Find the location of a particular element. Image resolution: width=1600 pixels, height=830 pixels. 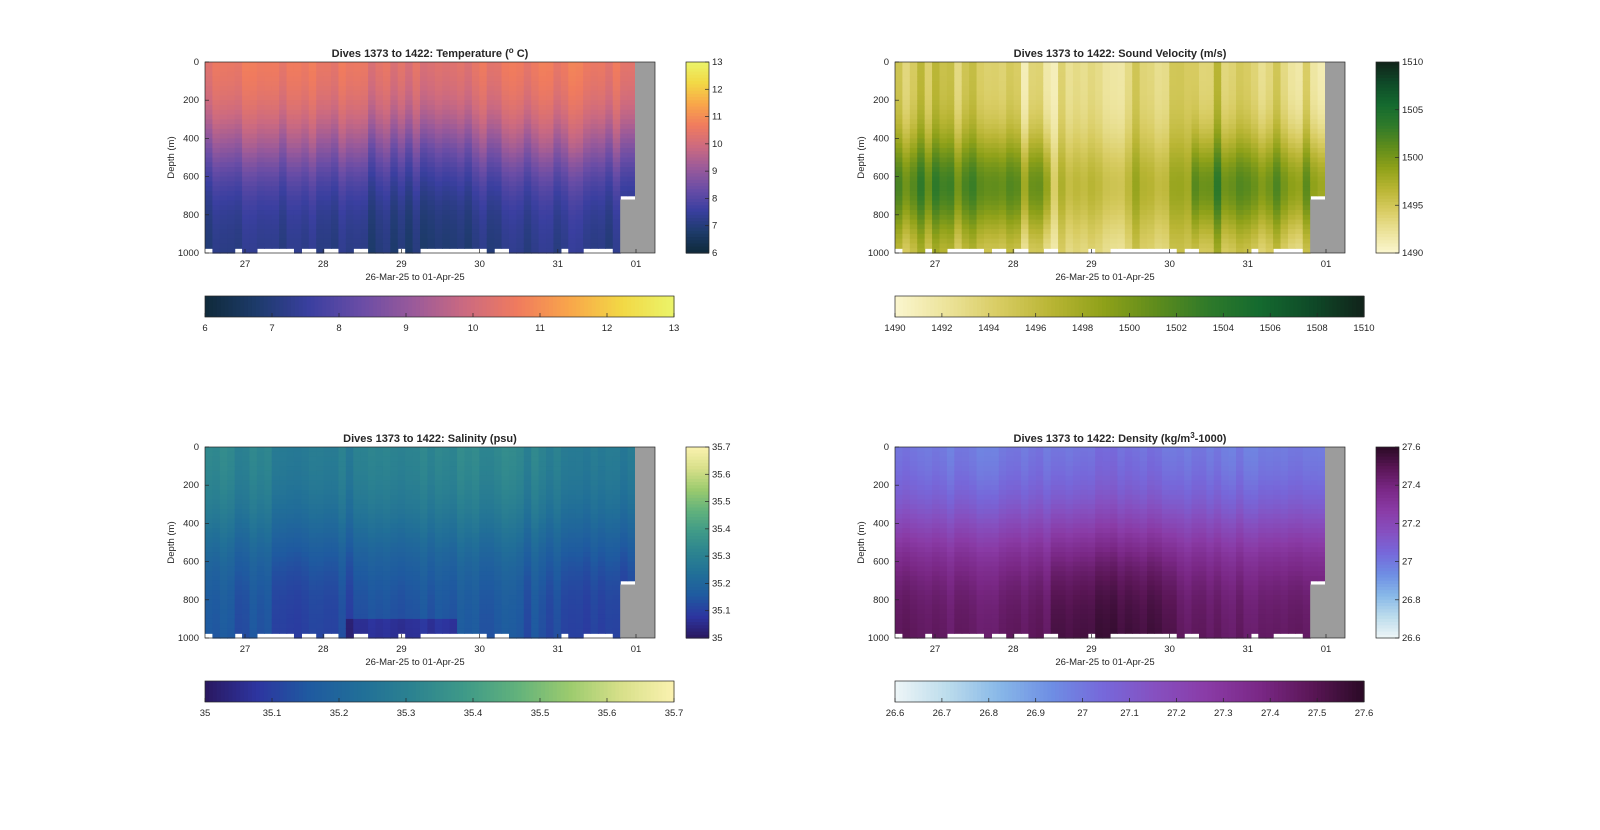

chart-title: Dives 1373 to 1422: Temperature (o C) is located at coordinates (430, 53).